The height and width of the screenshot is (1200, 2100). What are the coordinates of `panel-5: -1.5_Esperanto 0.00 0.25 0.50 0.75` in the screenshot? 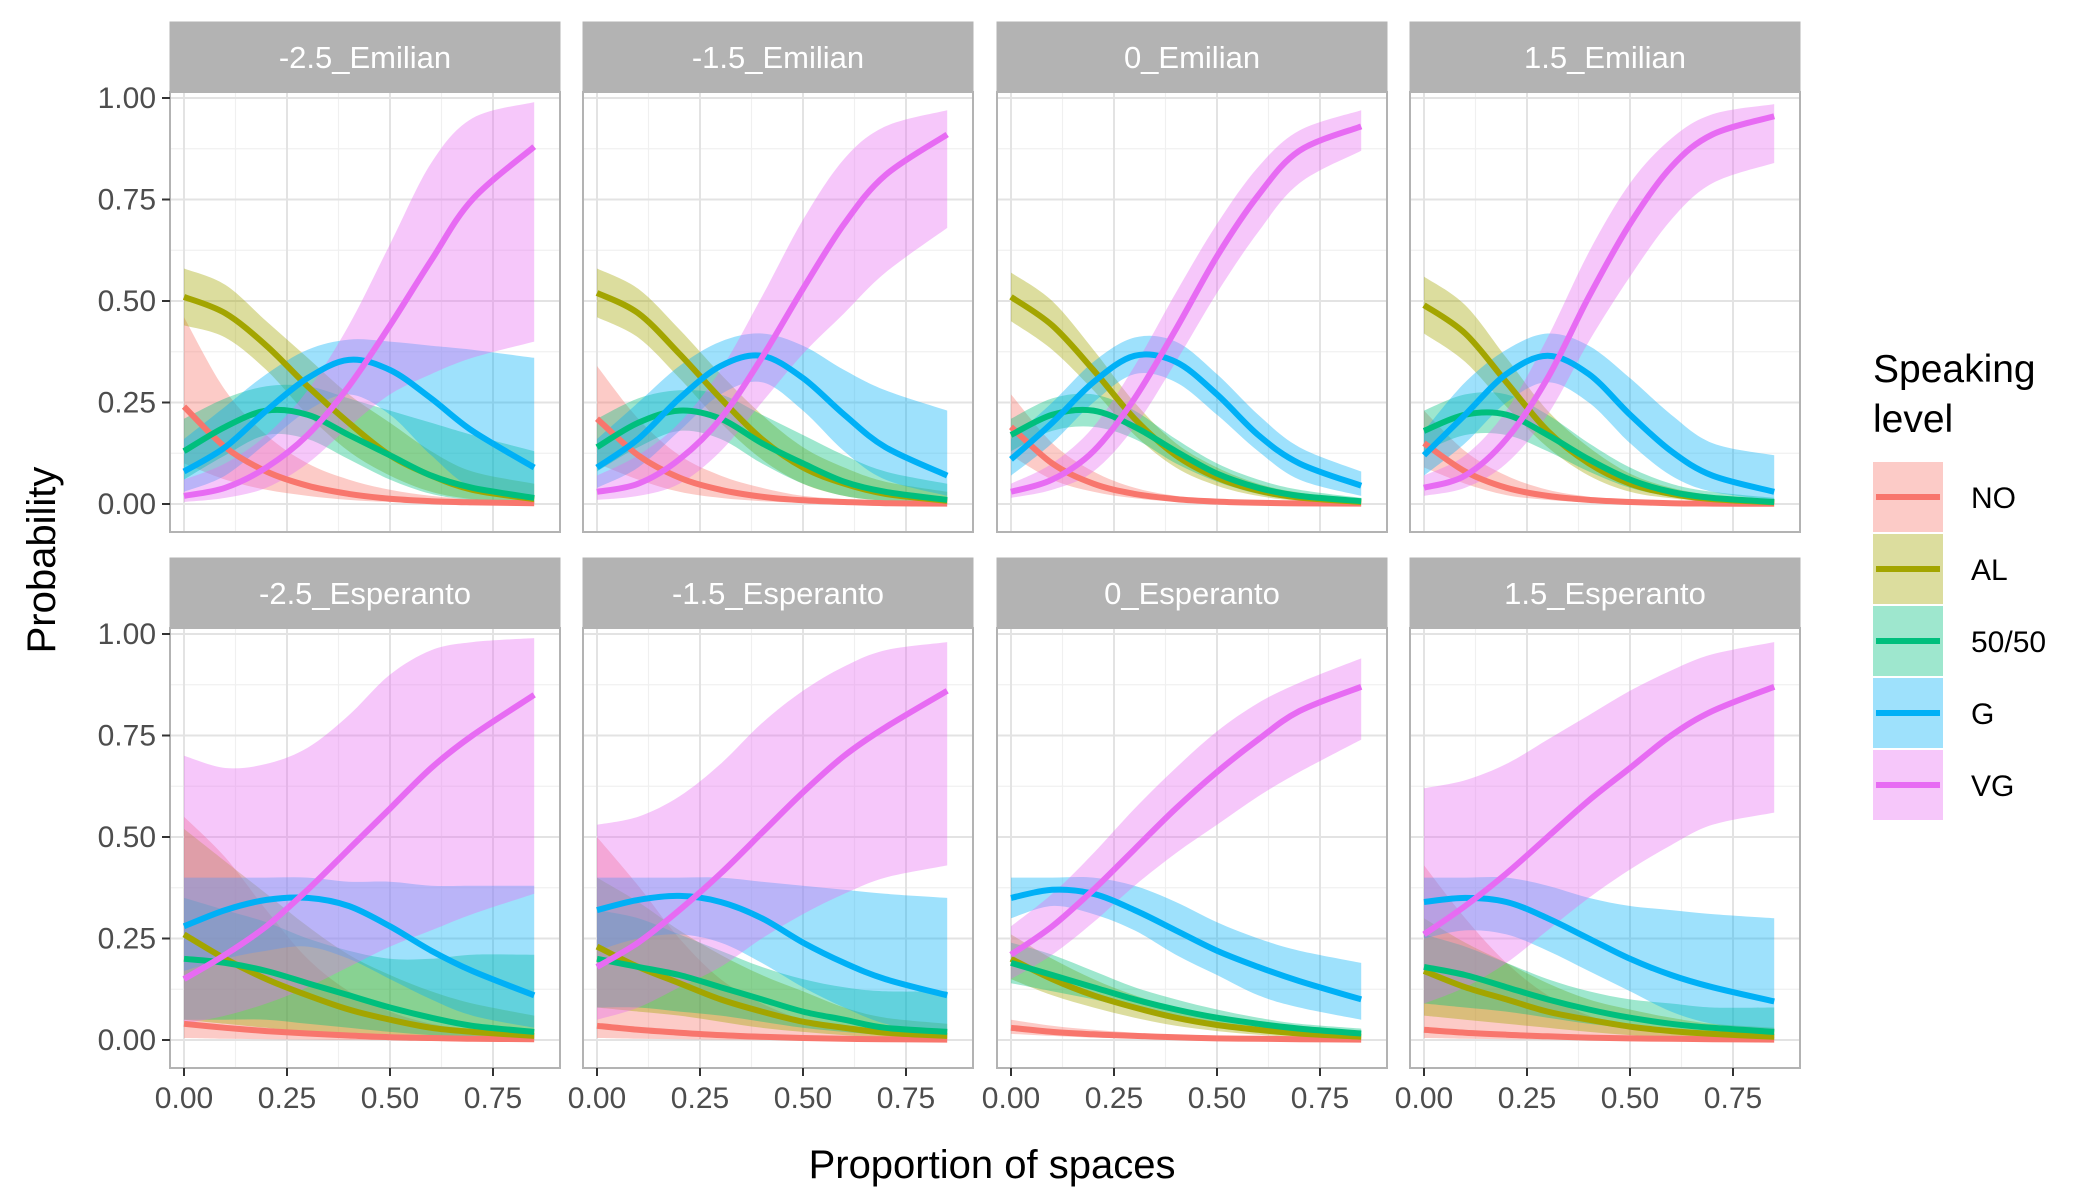 It's located at (771, 836).